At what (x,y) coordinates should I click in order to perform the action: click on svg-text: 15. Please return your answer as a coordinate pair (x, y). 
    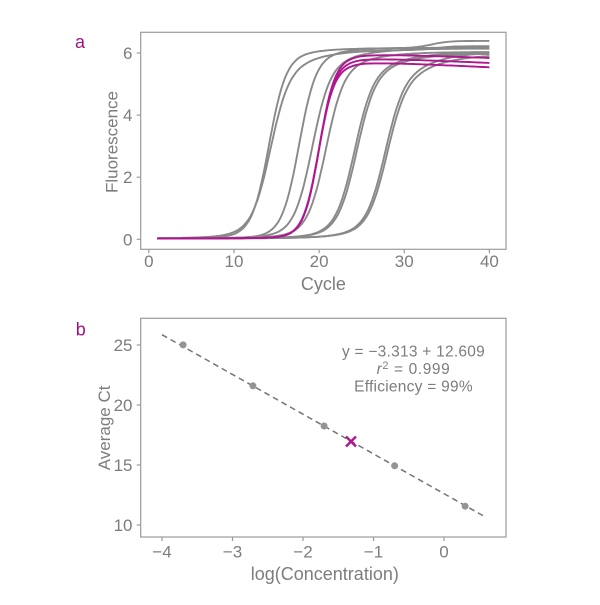
    Looking at the image, I should click on (123, 465).